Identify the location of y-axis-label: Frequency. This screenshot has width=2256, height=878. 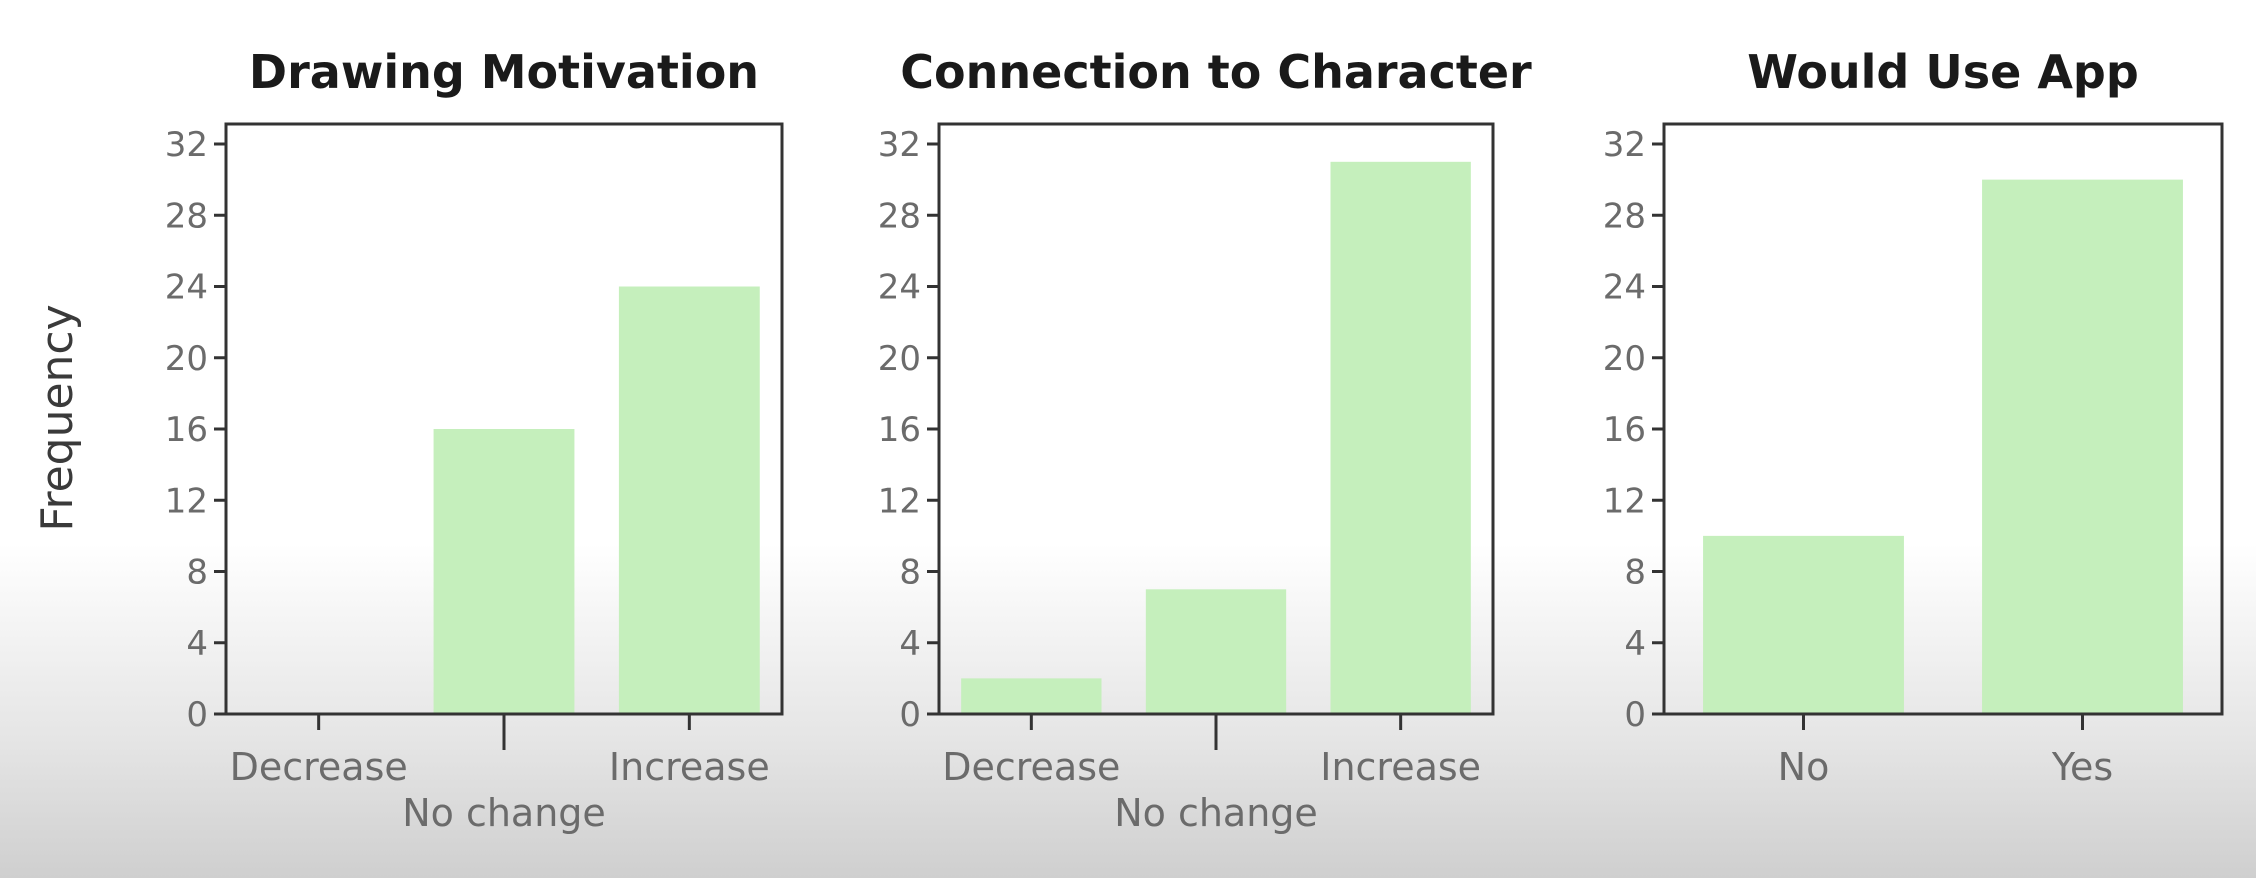
(57, 417).